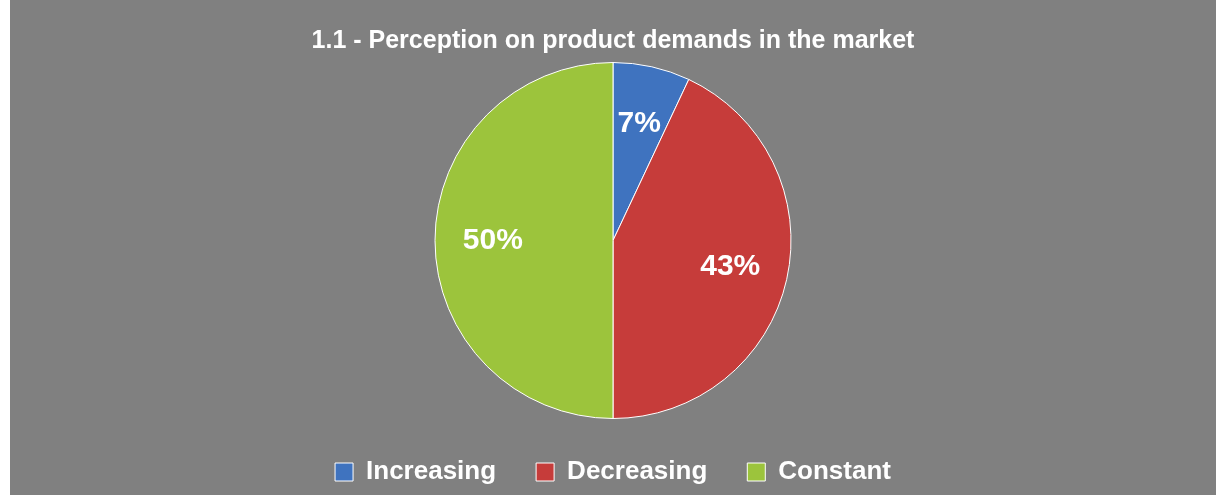 This screenshot has width=1226, height=495. I want to click on data-label: 7%, so click(639, 121).